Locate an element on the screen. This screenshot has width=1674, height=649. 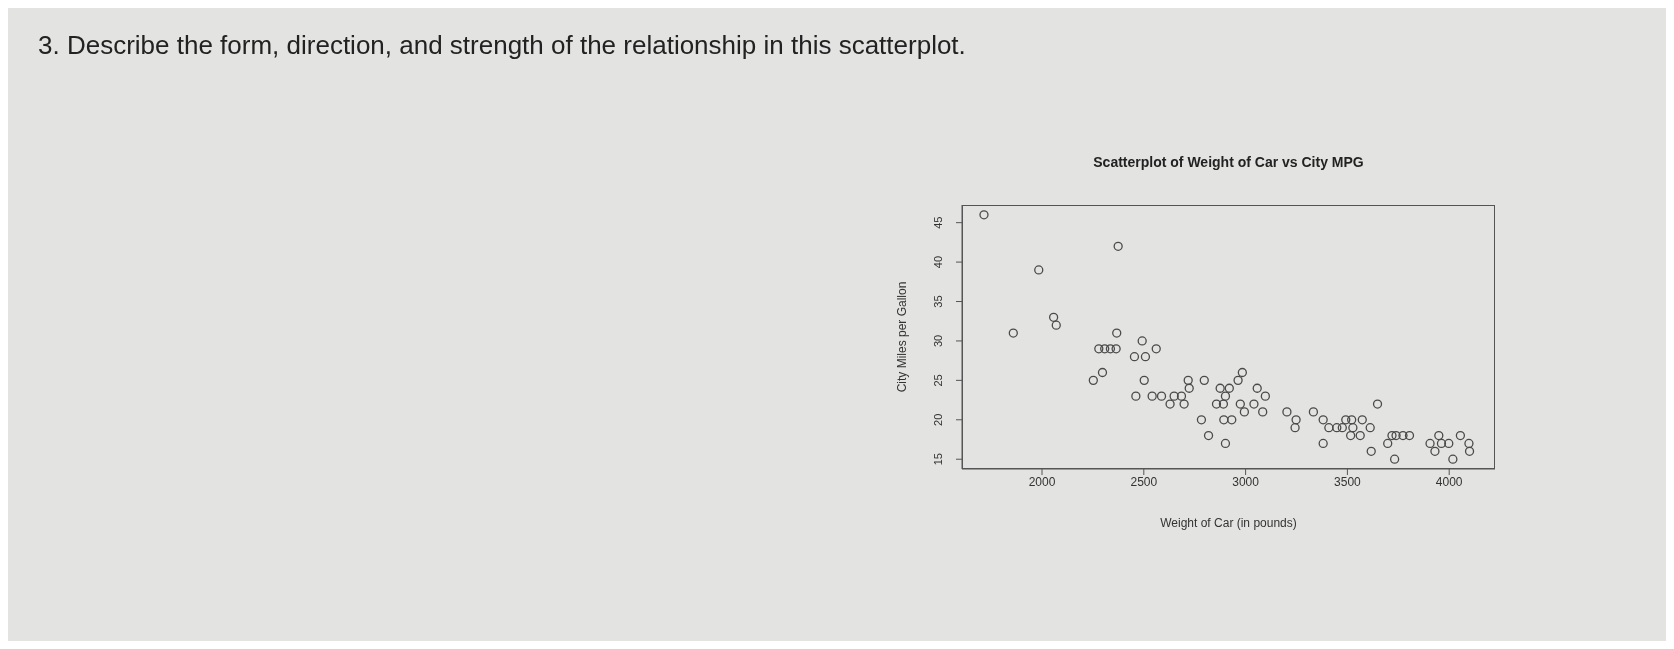
x-tick-label: 3000 is located at coordinates (1246, 481).